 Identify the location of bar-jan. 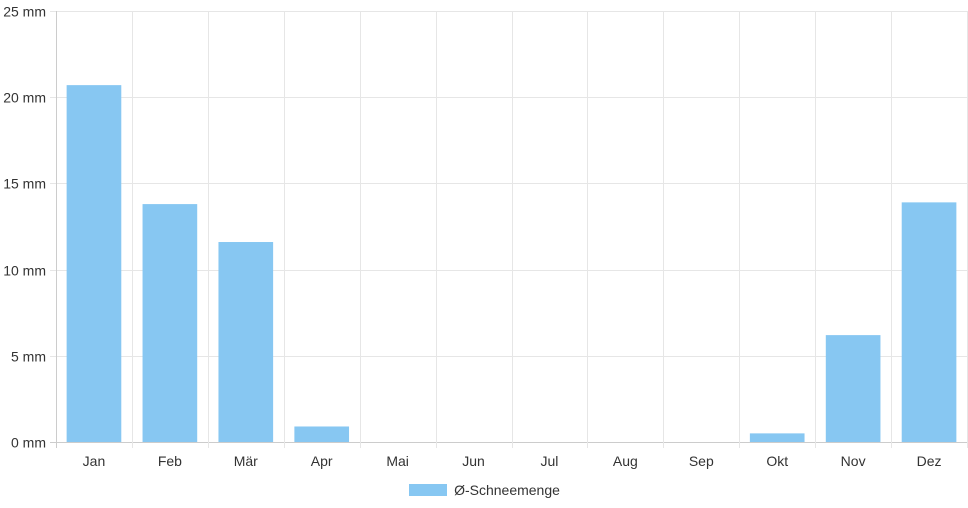
(94, 263).